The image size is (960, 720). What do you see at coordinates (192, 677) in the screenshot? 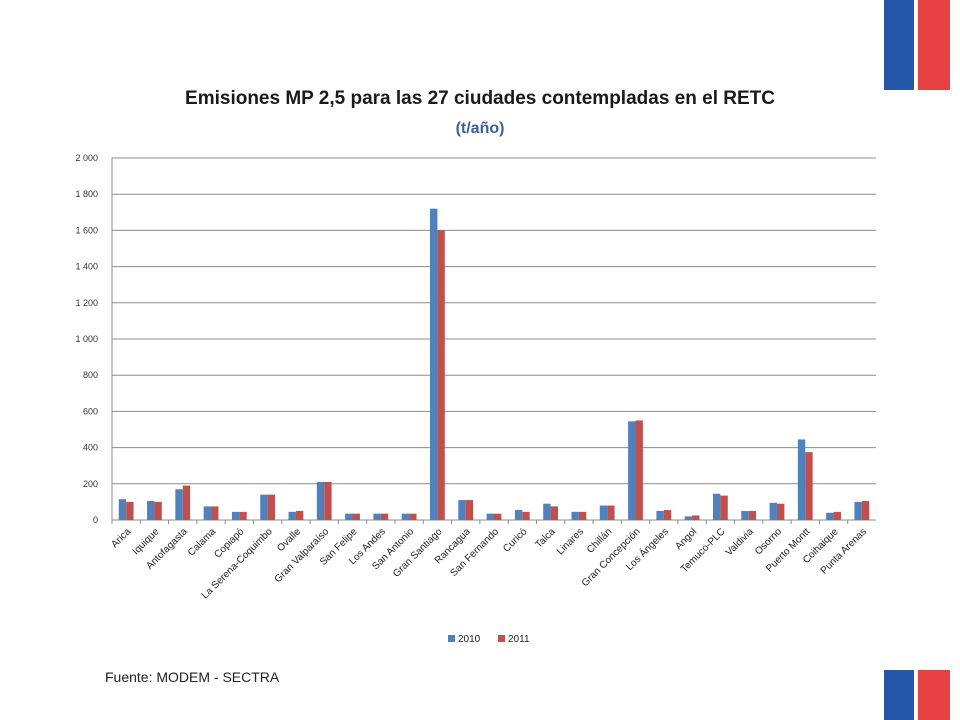
I see `source-note: Fuente: MODEM - SECTRA` at bounding box center [192, 677].